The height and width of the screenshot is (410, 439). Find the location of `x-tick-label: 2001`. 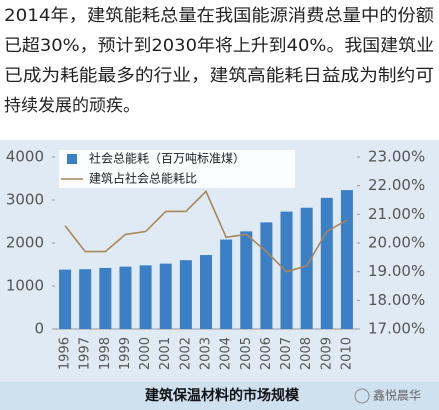

x-tick-label: 2001 is located at coordinates (165, 353).